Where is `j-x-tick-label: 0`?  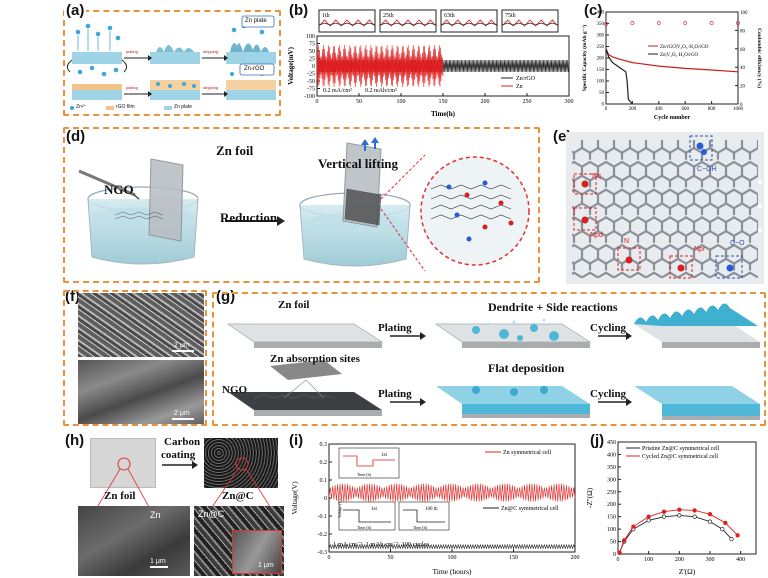 j-x-tick-label: 0 is located at coordinates (618, 560).